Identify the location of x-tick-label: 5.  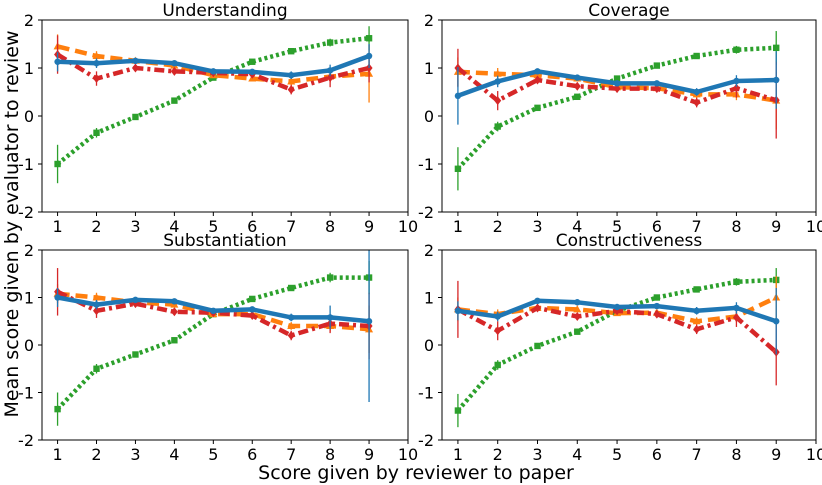
(617, 454).